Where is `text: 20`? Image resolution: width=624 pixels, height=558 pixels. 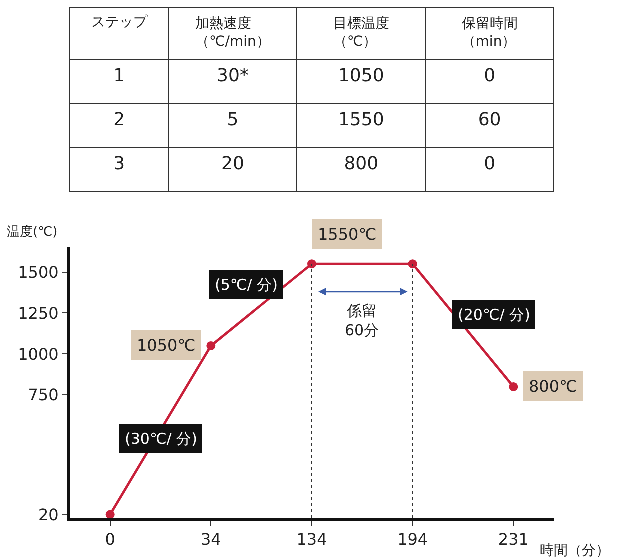 text: 20 is located at coordinates (233, 164).